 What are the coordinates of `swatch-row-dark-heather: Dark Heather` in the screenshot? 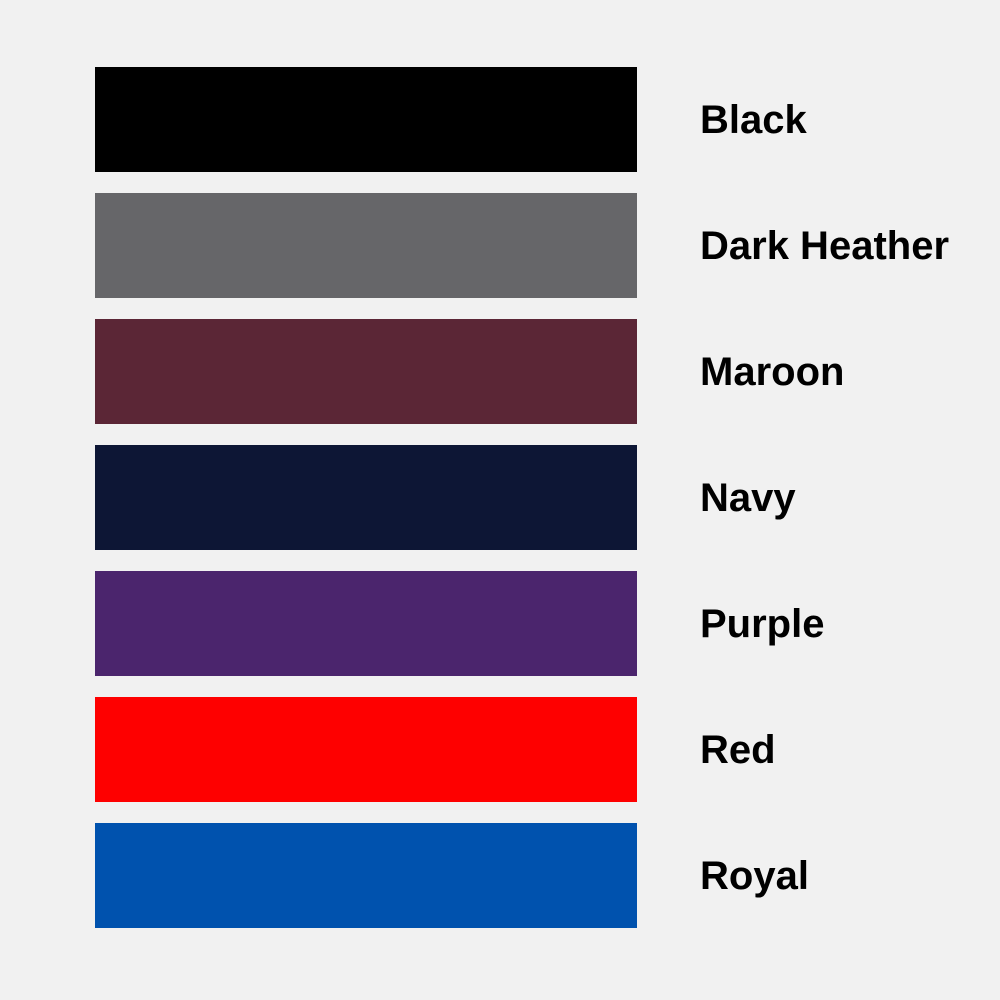 It's located at (522, 245).